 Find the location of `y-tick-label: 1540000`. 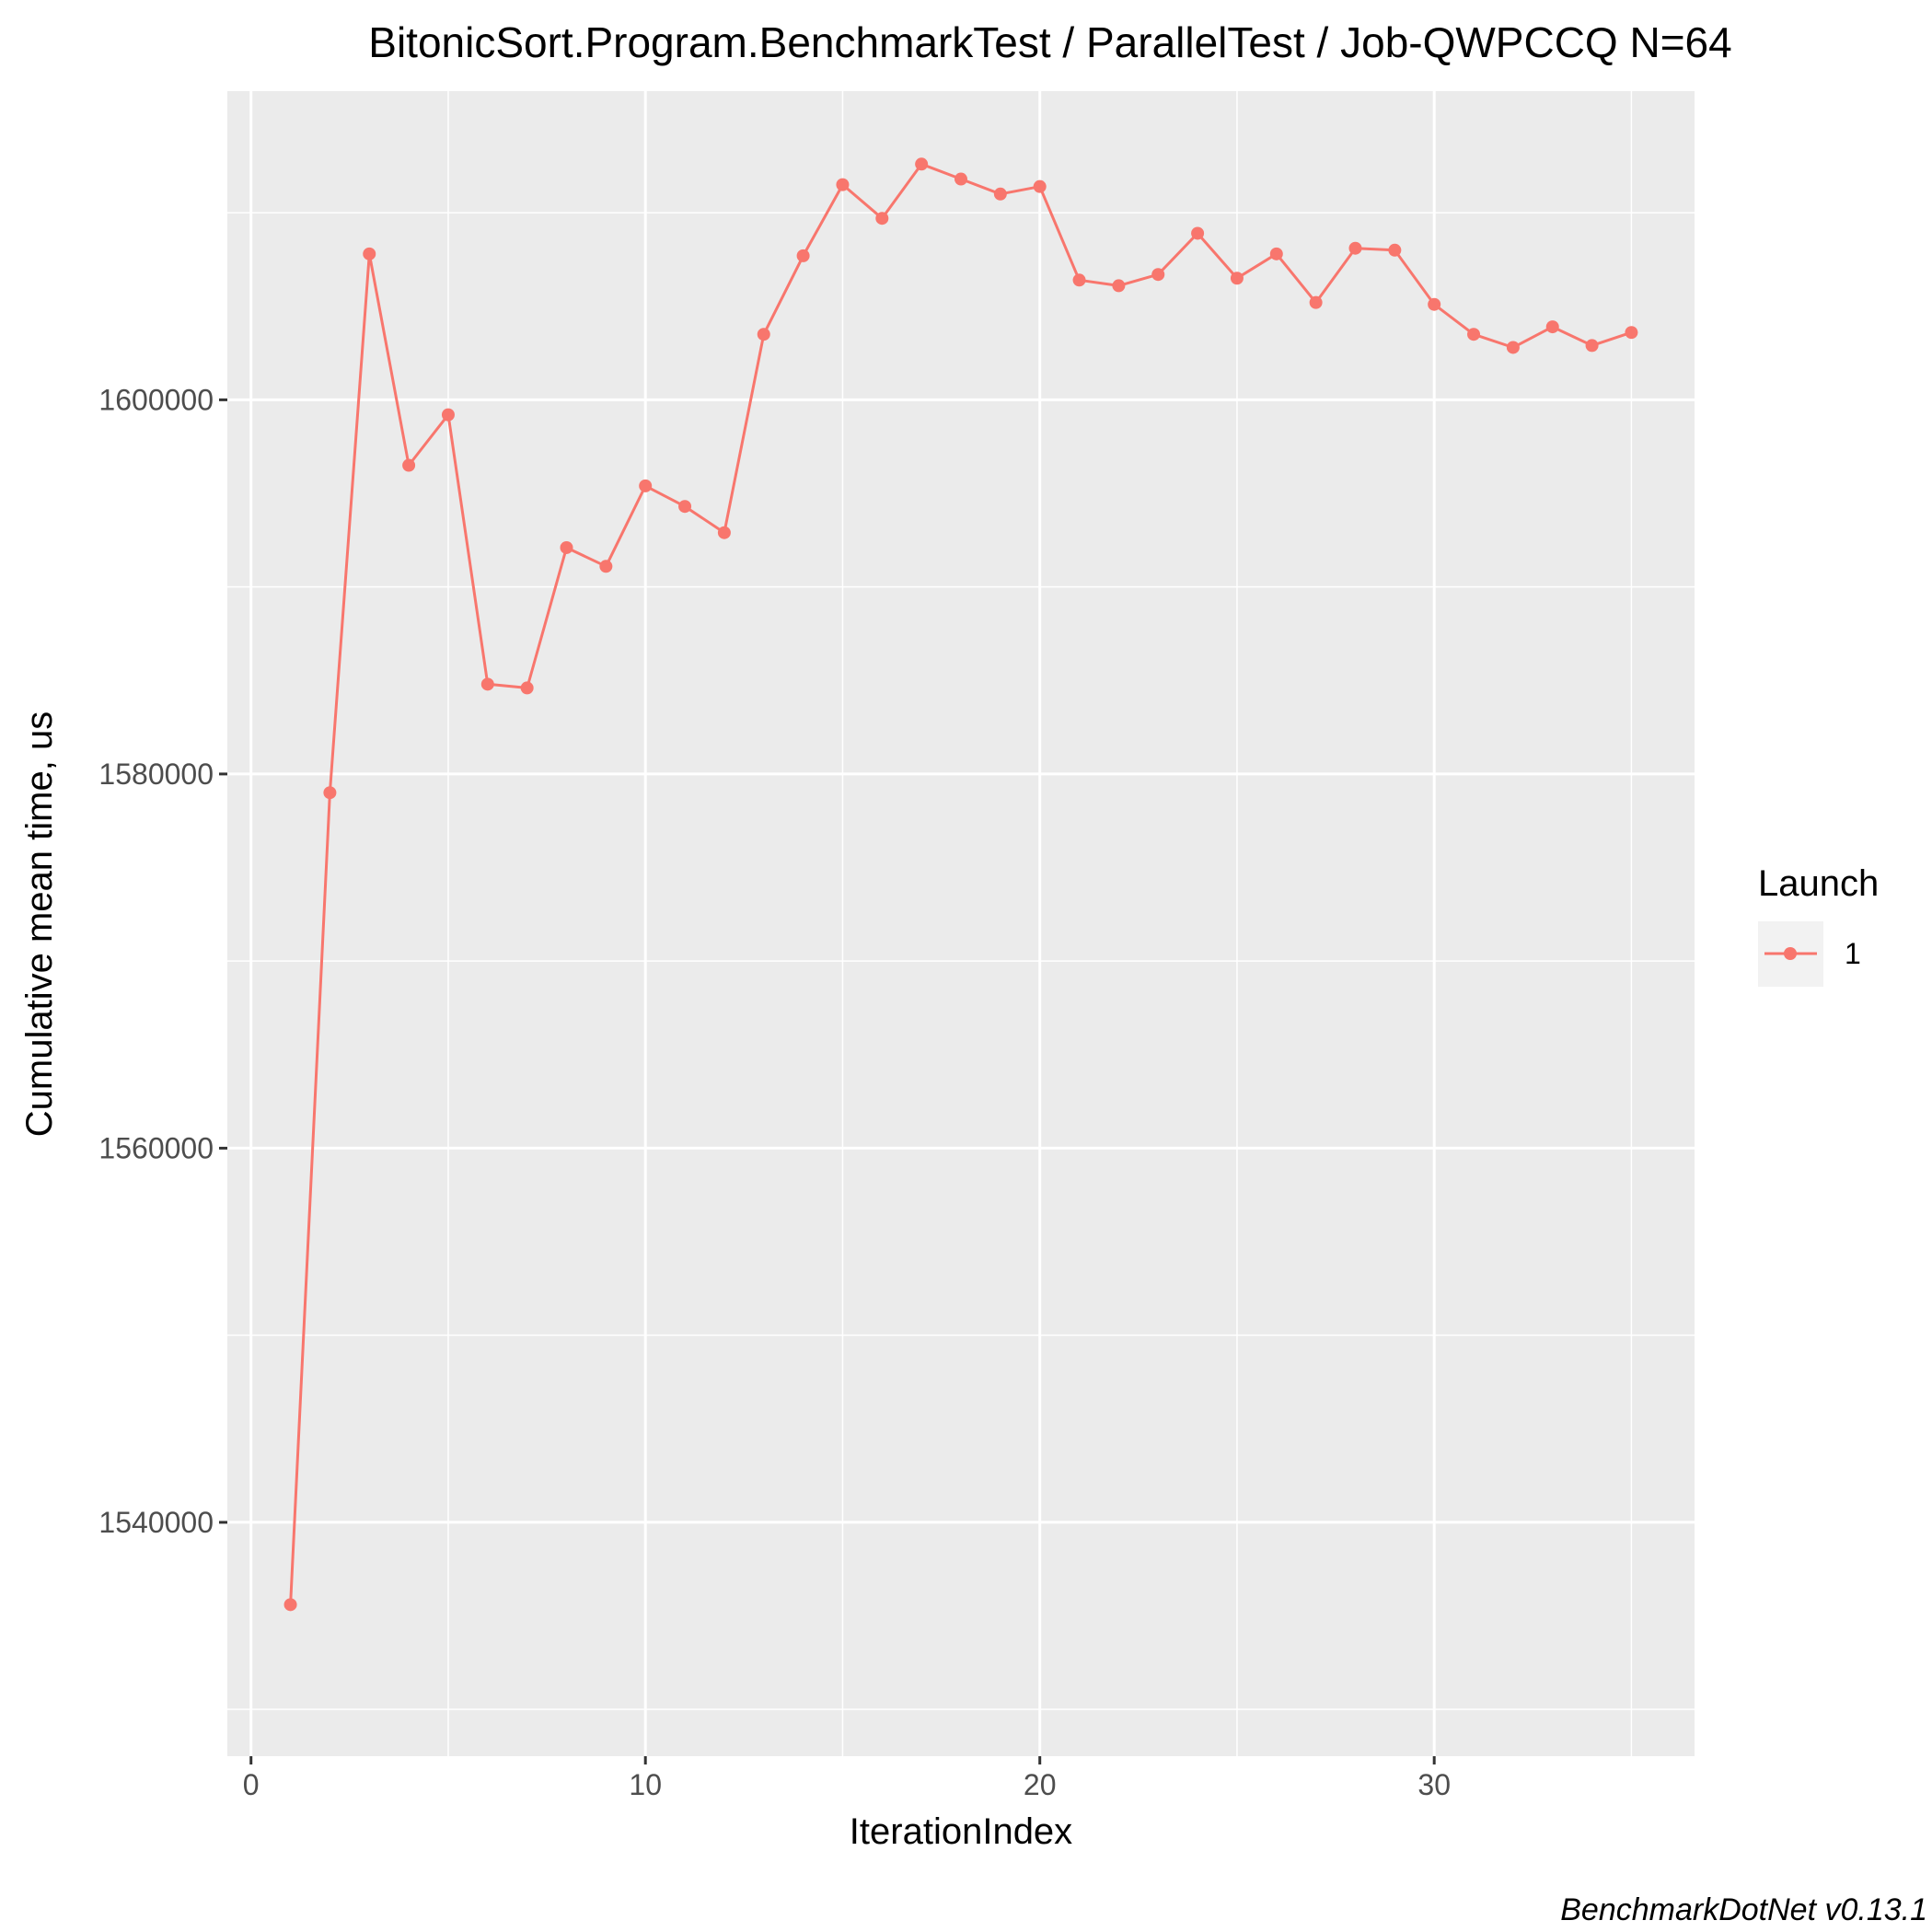

y-tick-label: 1540000 is located at coordinates (156, 1523).